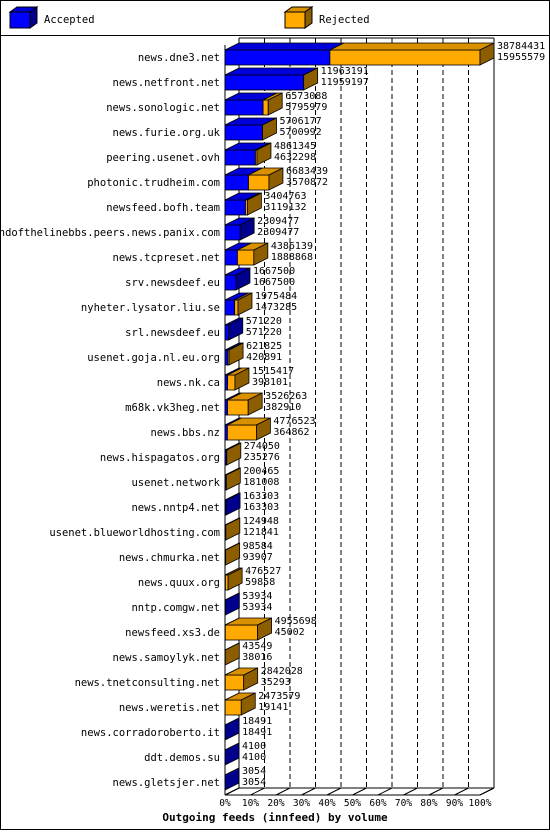 The image size is (550, 834). What do you see at coordinates (257, 596) in the screenshot?
I see `offered-value-label: 53934` at bounding box center [257, 596].